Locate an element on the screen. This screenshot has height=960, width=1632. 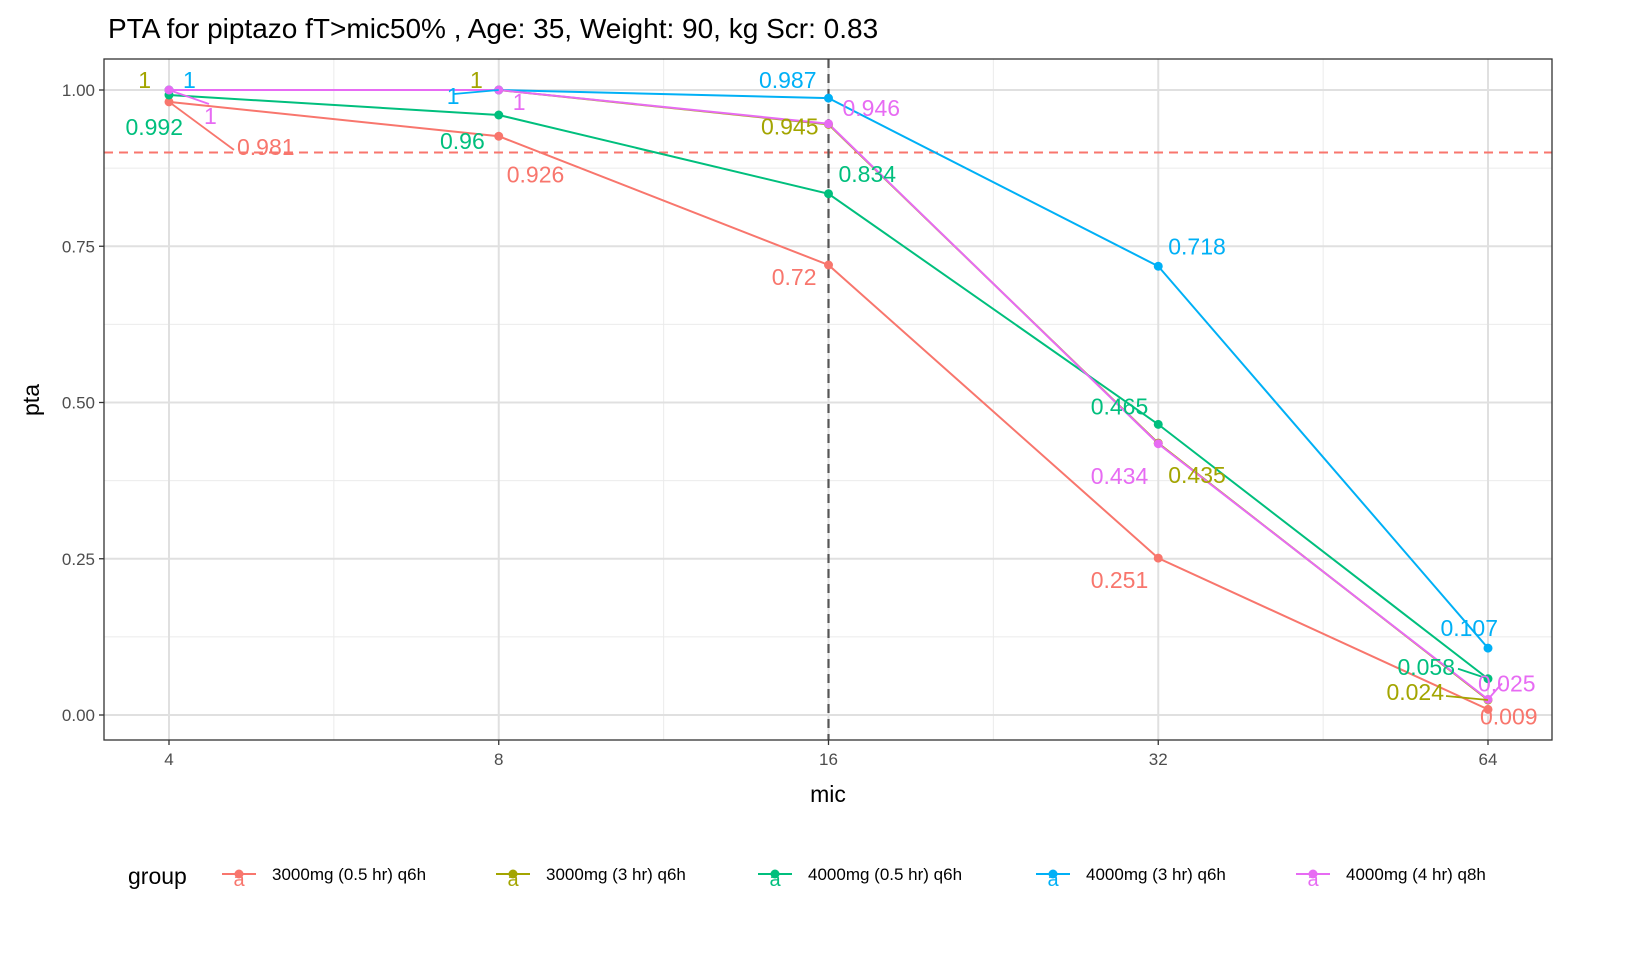
legend-item: a 3000mg (0.5 hr) q6h is located at coordinates (324, 878).